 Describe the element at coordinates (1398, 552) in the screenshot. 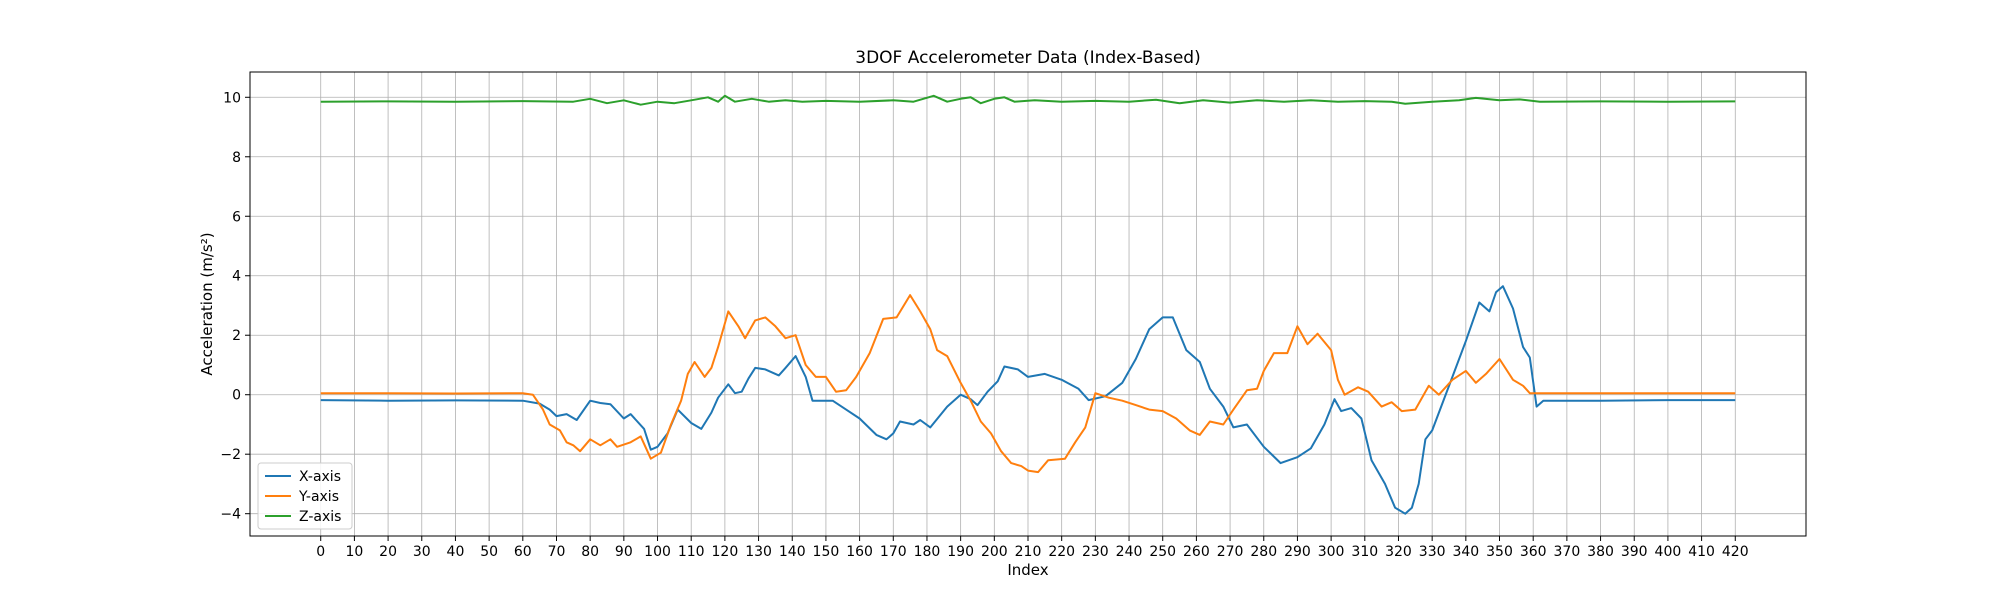

I see `x-tick-label: 320` at that location.